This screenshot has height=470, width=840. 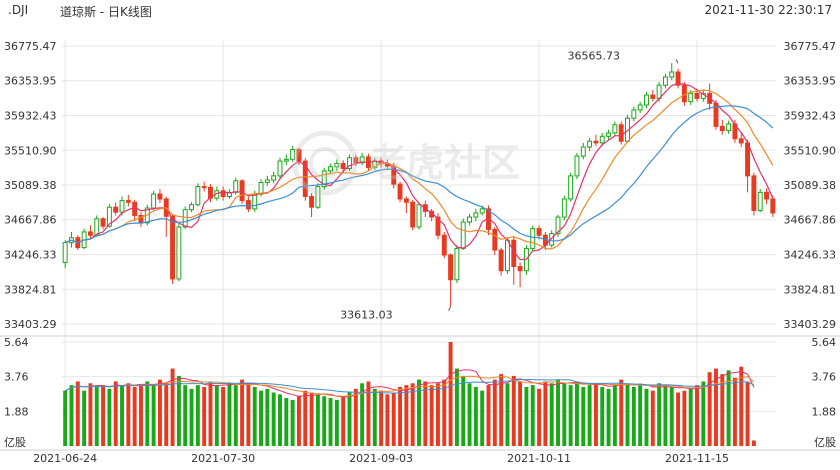 I want to click on volume-ma10-line, so click(x=409, y=386).